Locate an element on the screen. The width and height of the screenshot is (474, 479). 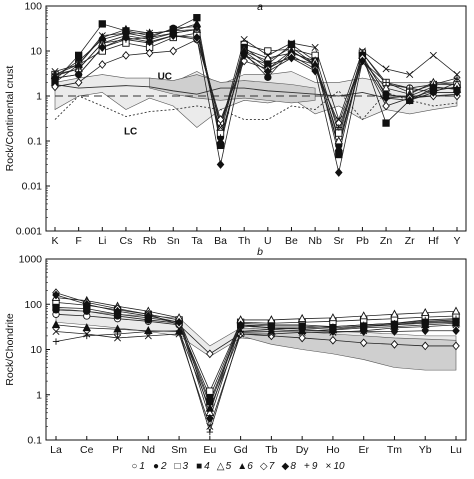
b-point-s10-Ce is located at coordinates (87, 334).